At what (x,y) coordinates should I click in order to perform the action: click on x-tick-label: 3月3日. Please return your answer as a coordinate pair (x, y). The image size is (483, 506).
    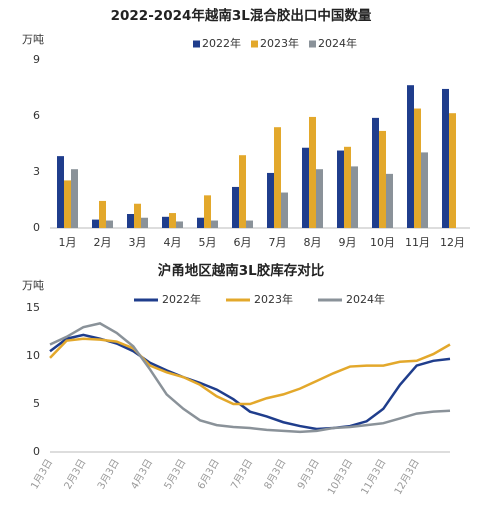
    Looking at the image, I should click on (108, 474).